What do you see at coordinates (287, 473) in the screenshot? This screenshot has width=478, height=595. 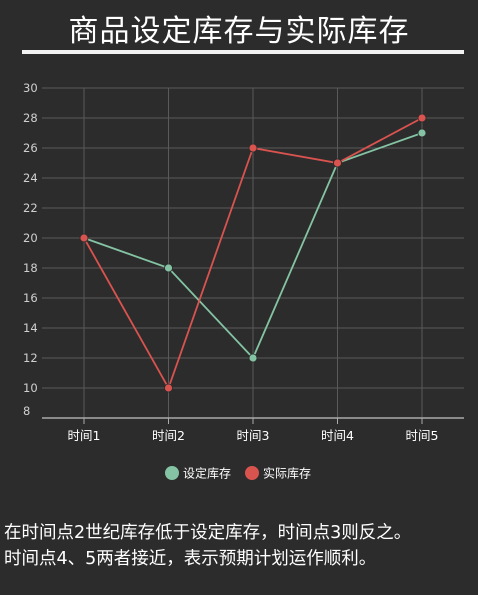 I see `legend-label: 实际库存` at bounding box center [287, 473].